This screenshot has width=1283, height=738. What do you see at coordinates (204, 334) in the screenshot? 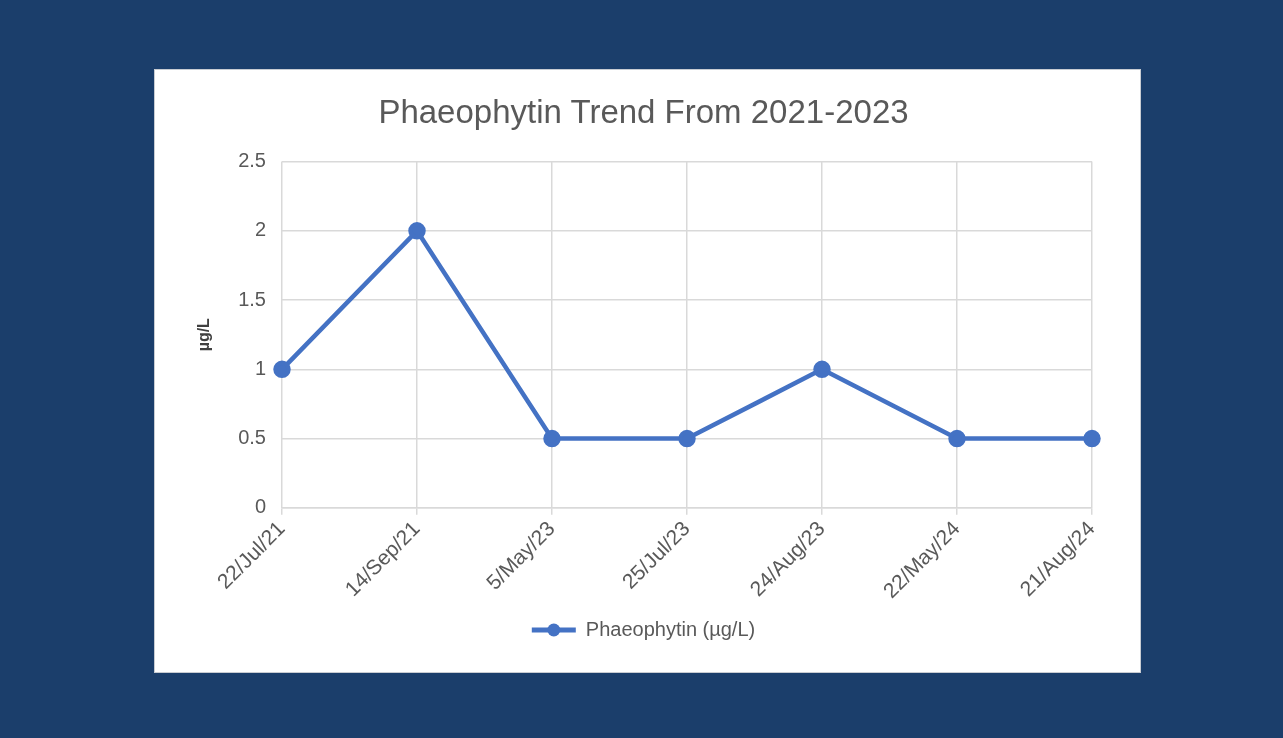
I see `y-axis-title: µg/L` at bounding box center [204, 334].